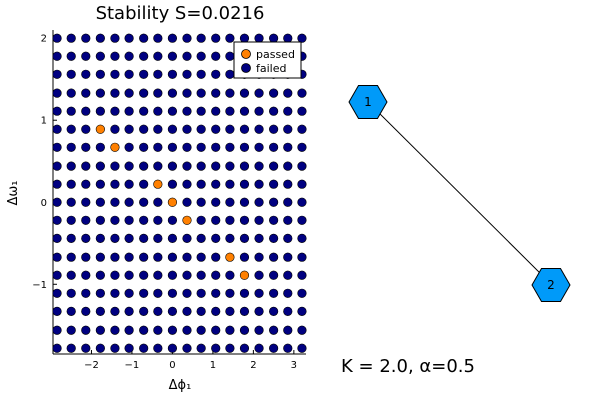 The width and height of the screenshot is (600, 400). Describe the element at coordinates (246, 54) in the screenshot. I see `legend-marker-passed` at that location.